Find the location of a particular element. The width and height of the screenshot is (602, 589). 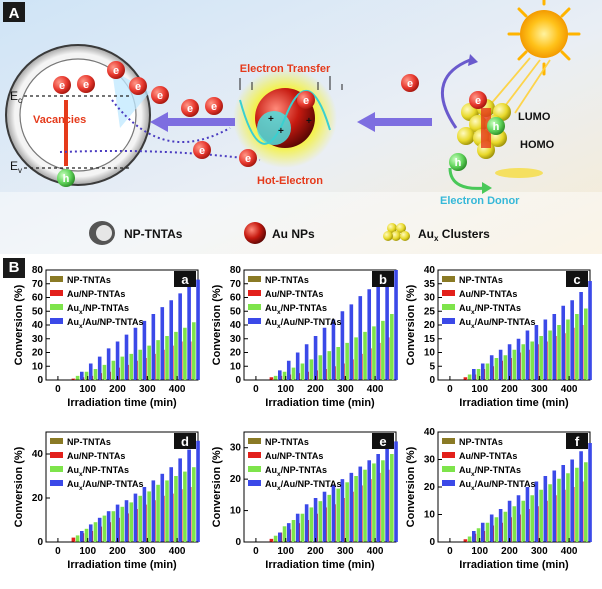

plus-charge: + is located at coordinates (281, 131).